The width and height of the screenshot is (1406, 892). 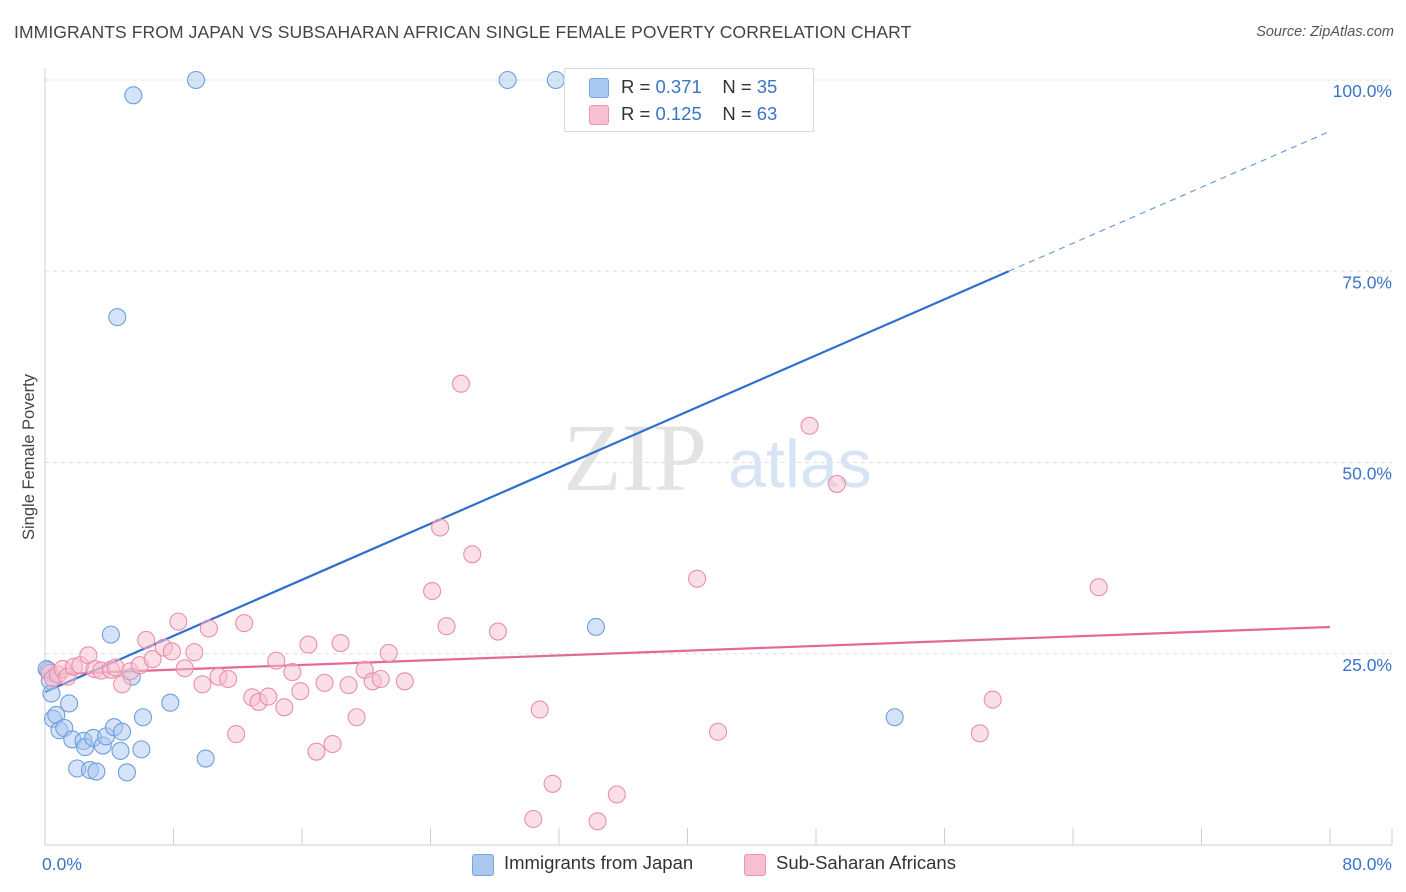 I want to click on y-tick-label: 50.0%, so click(x=1367, y=474).